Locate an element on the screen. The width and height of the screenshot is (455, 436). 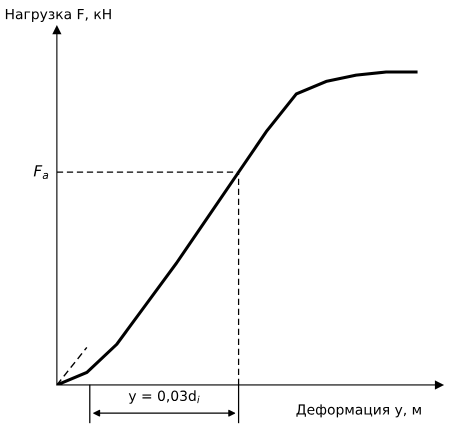
y-axis-title: Нагрузка F, кН is located at coordinates (58, 15).